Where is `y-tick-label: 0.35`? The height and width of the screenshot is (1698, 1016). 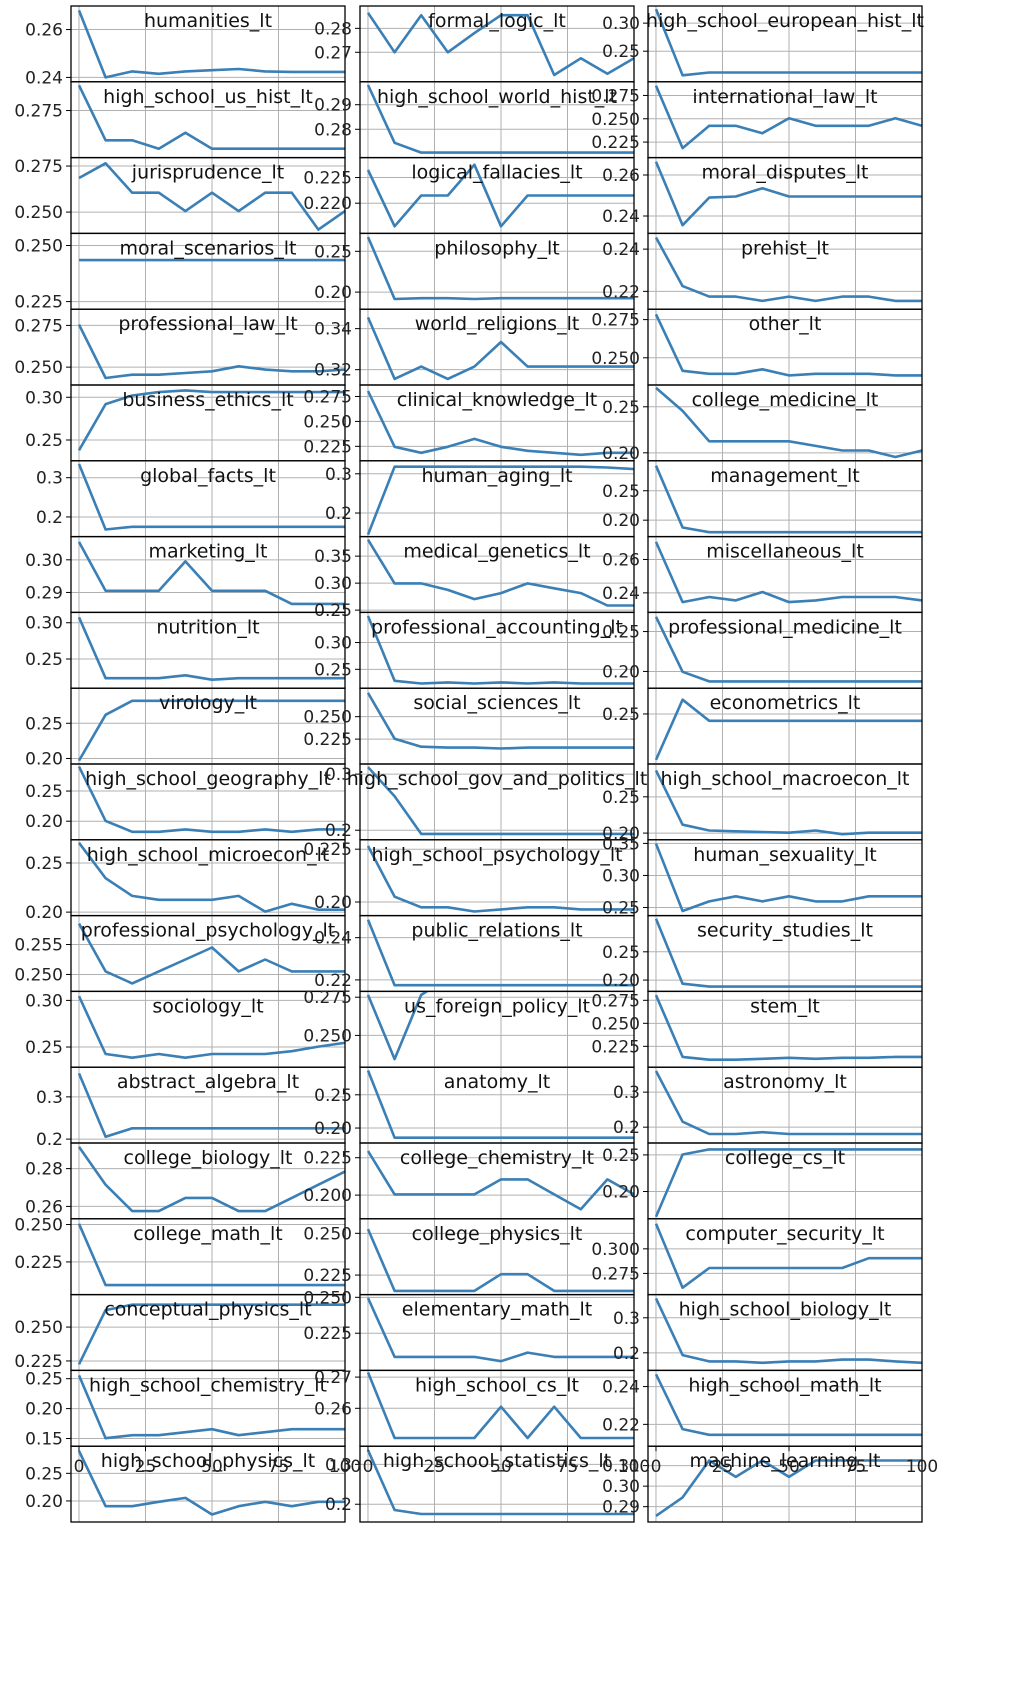 y-tick-label: 0.35 is located at coordinates (621, 844).